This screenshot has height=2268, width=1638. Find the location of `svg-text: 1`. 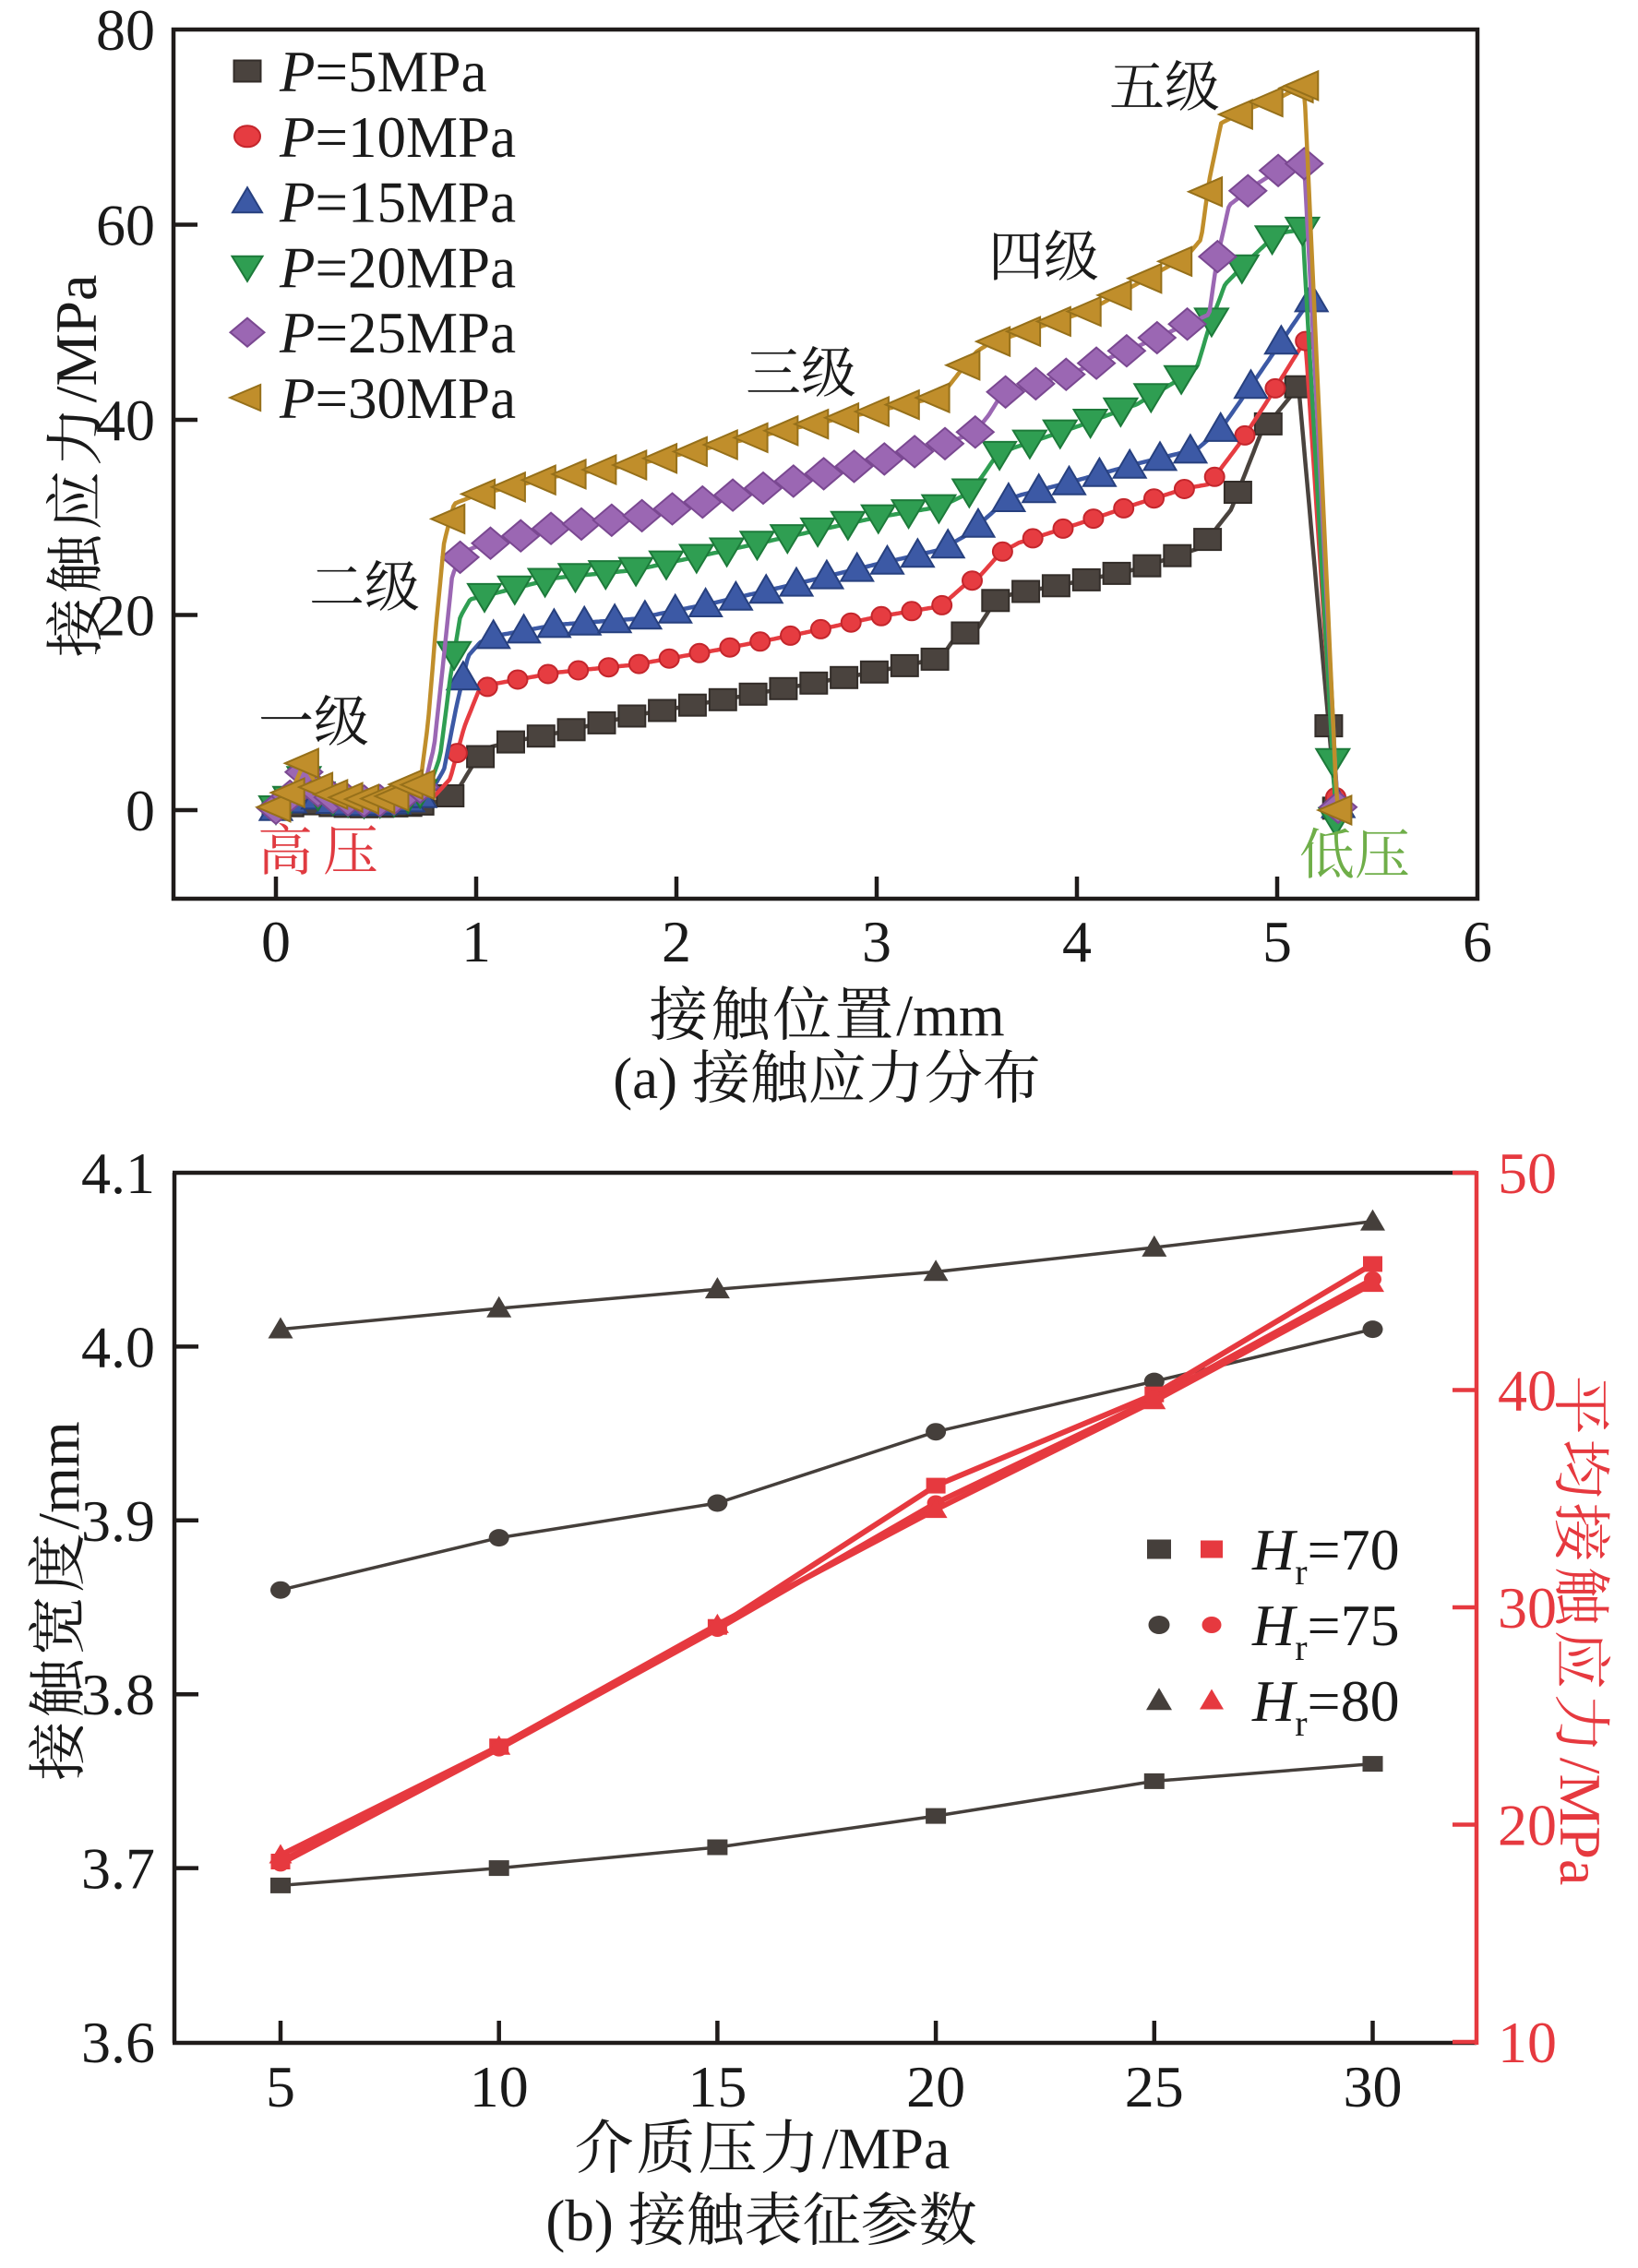

svg-text: 1 is located at coordinates (476, 941).